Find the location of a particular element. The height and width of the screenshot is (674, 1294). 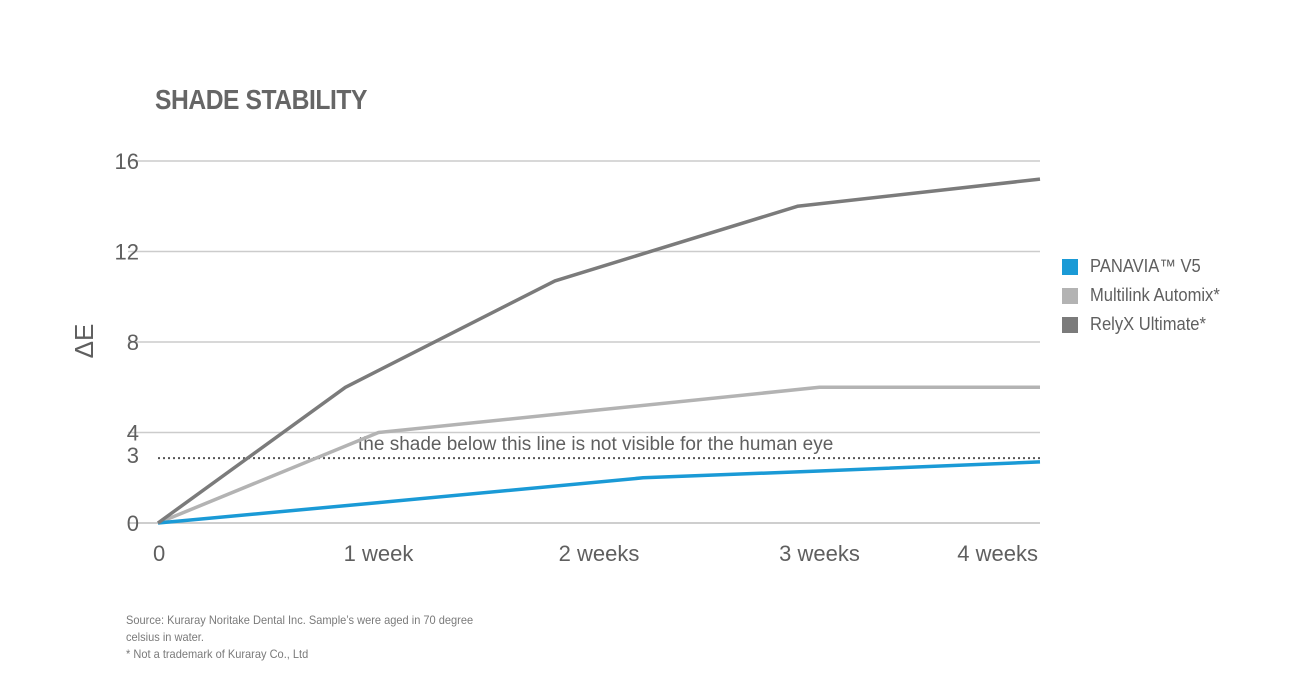

x-tick-label-0: 0 is located at coordinates (159, 553).